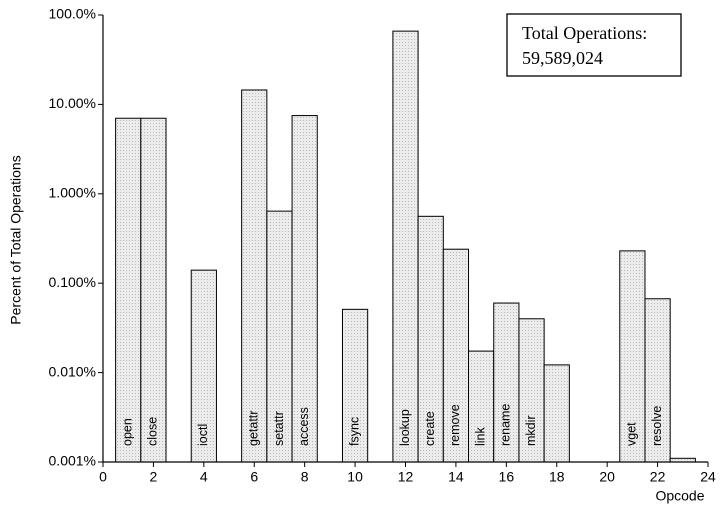  Describe the element at coordinates (153, 431) in the screenshot. I see `bar-label: close` at that location.